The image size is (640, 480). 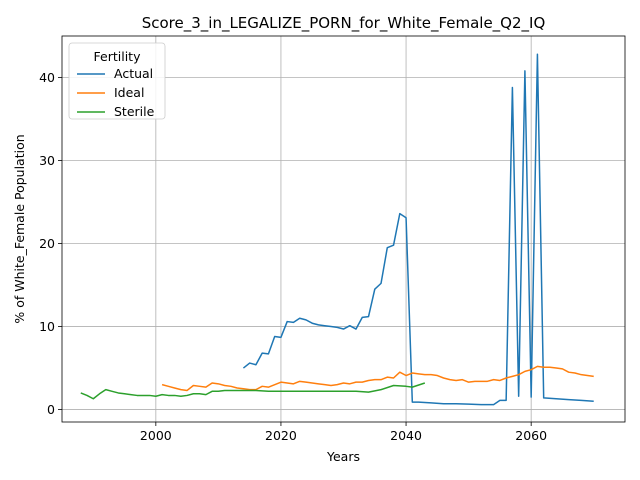 I want to click on y-axis-label: % of White_Female Population, so click(x=19, y=228).